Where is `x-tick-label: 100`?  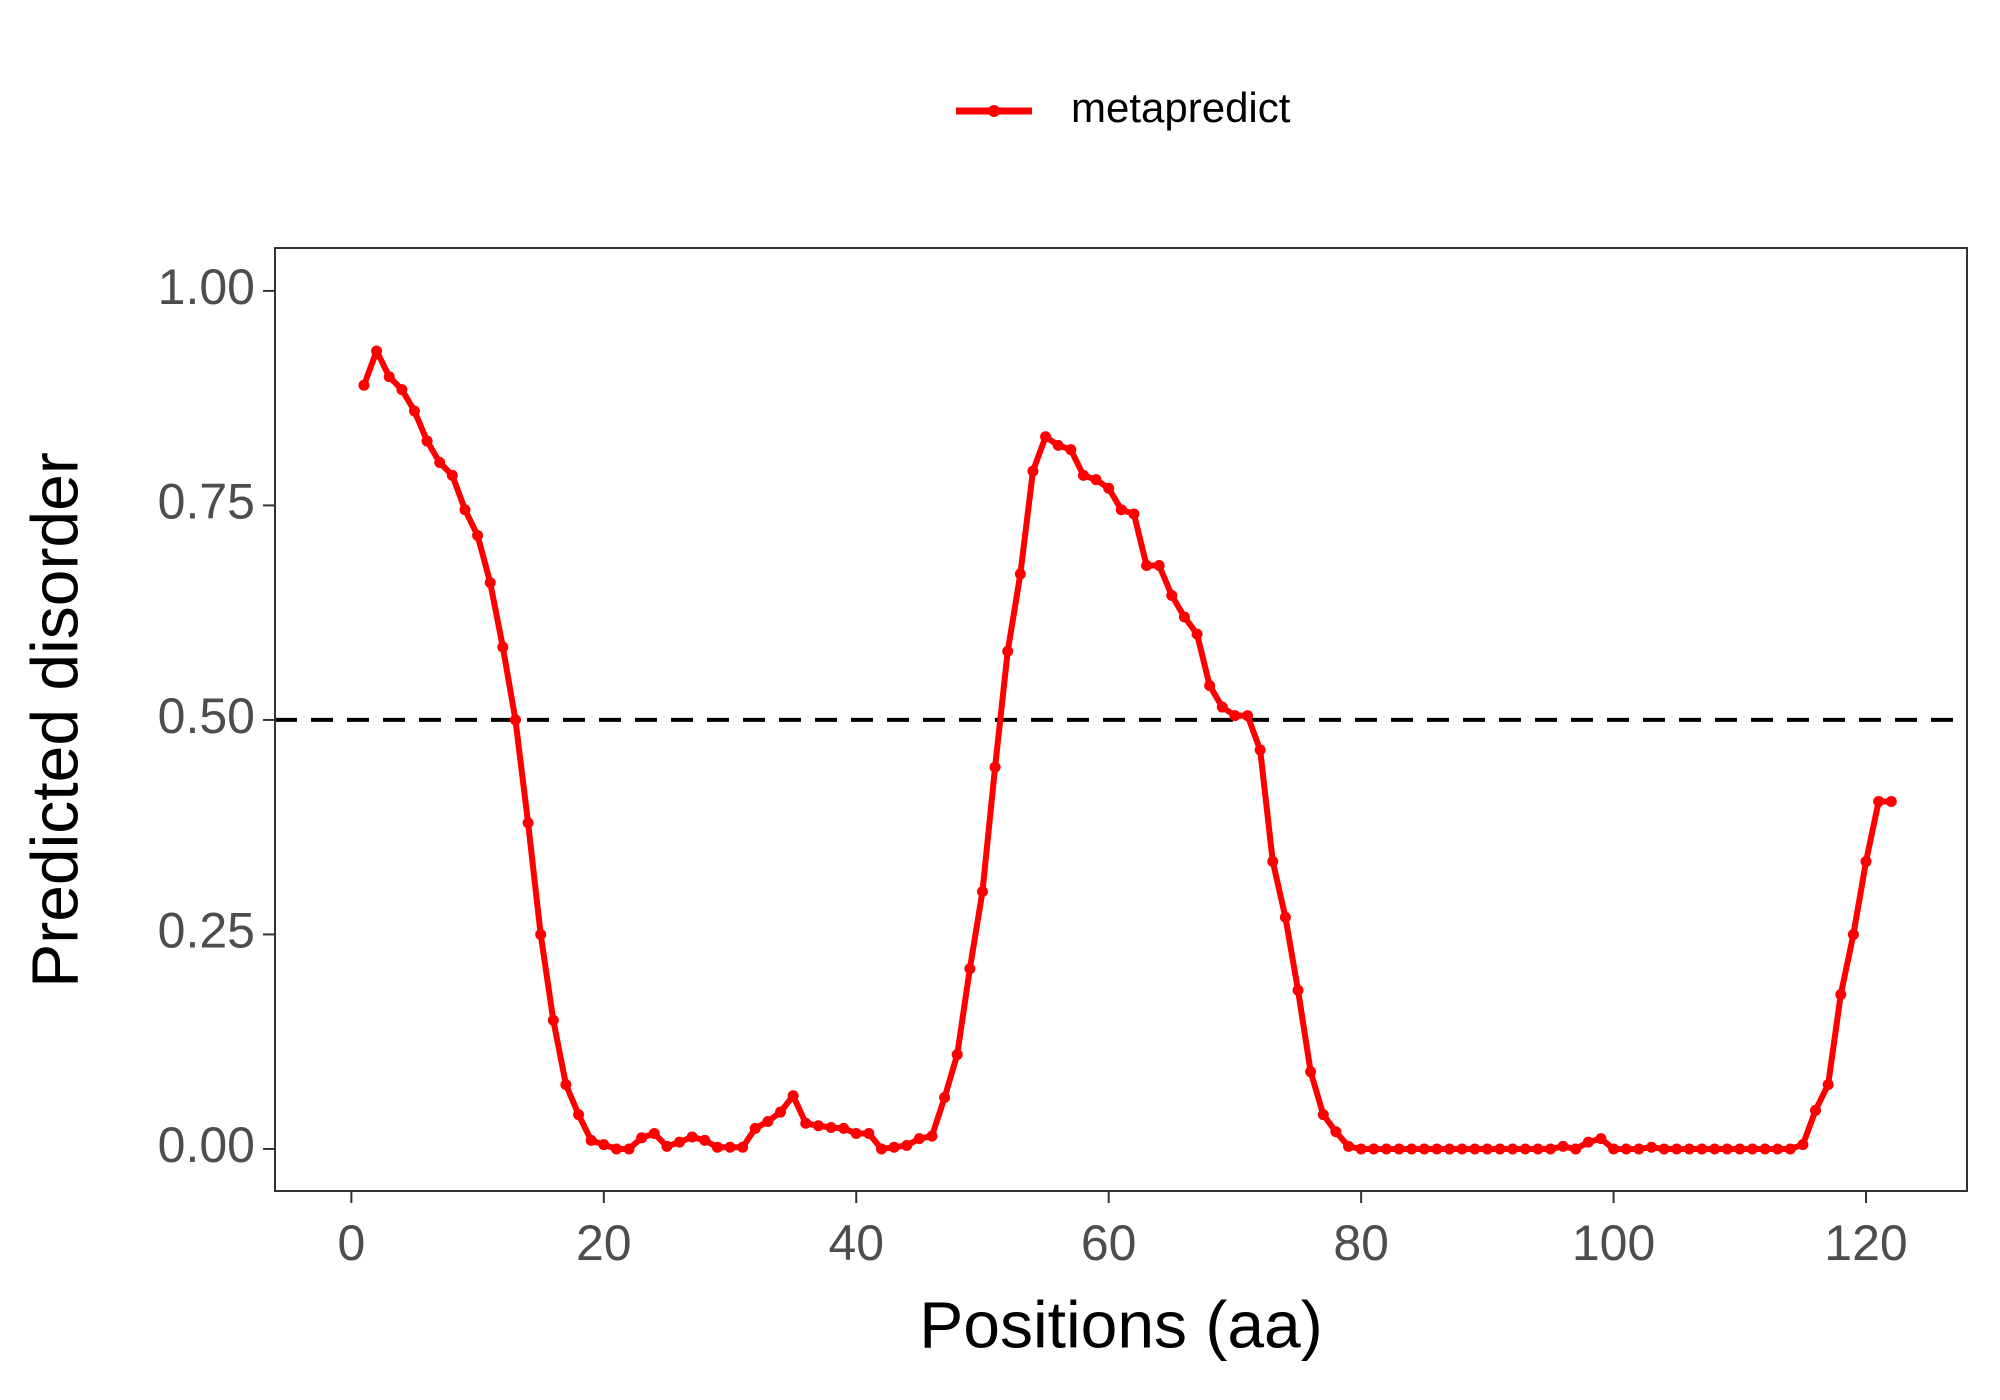 x-tick-label: 100 is located at coordinates (1613, 1243).